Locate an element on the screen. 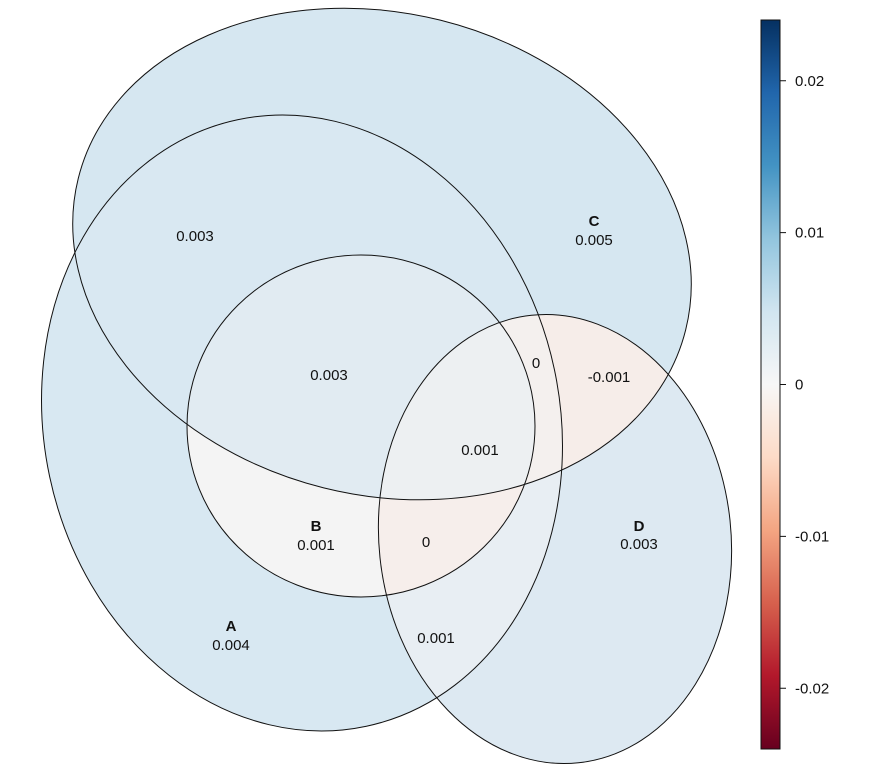  colorbar-ticks: 0.02 0.01 0 -0.01 -0.02 is located at coordinates (804, 385).